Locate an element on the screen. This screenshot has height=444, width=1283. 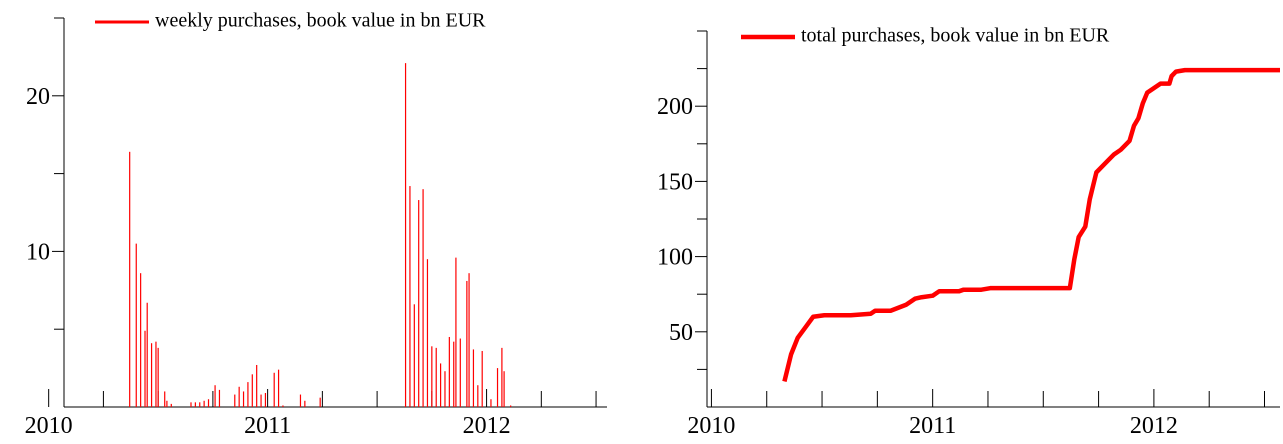
legend-label: total purchases, book value in bn EUR is located at coordinates (955, 36).